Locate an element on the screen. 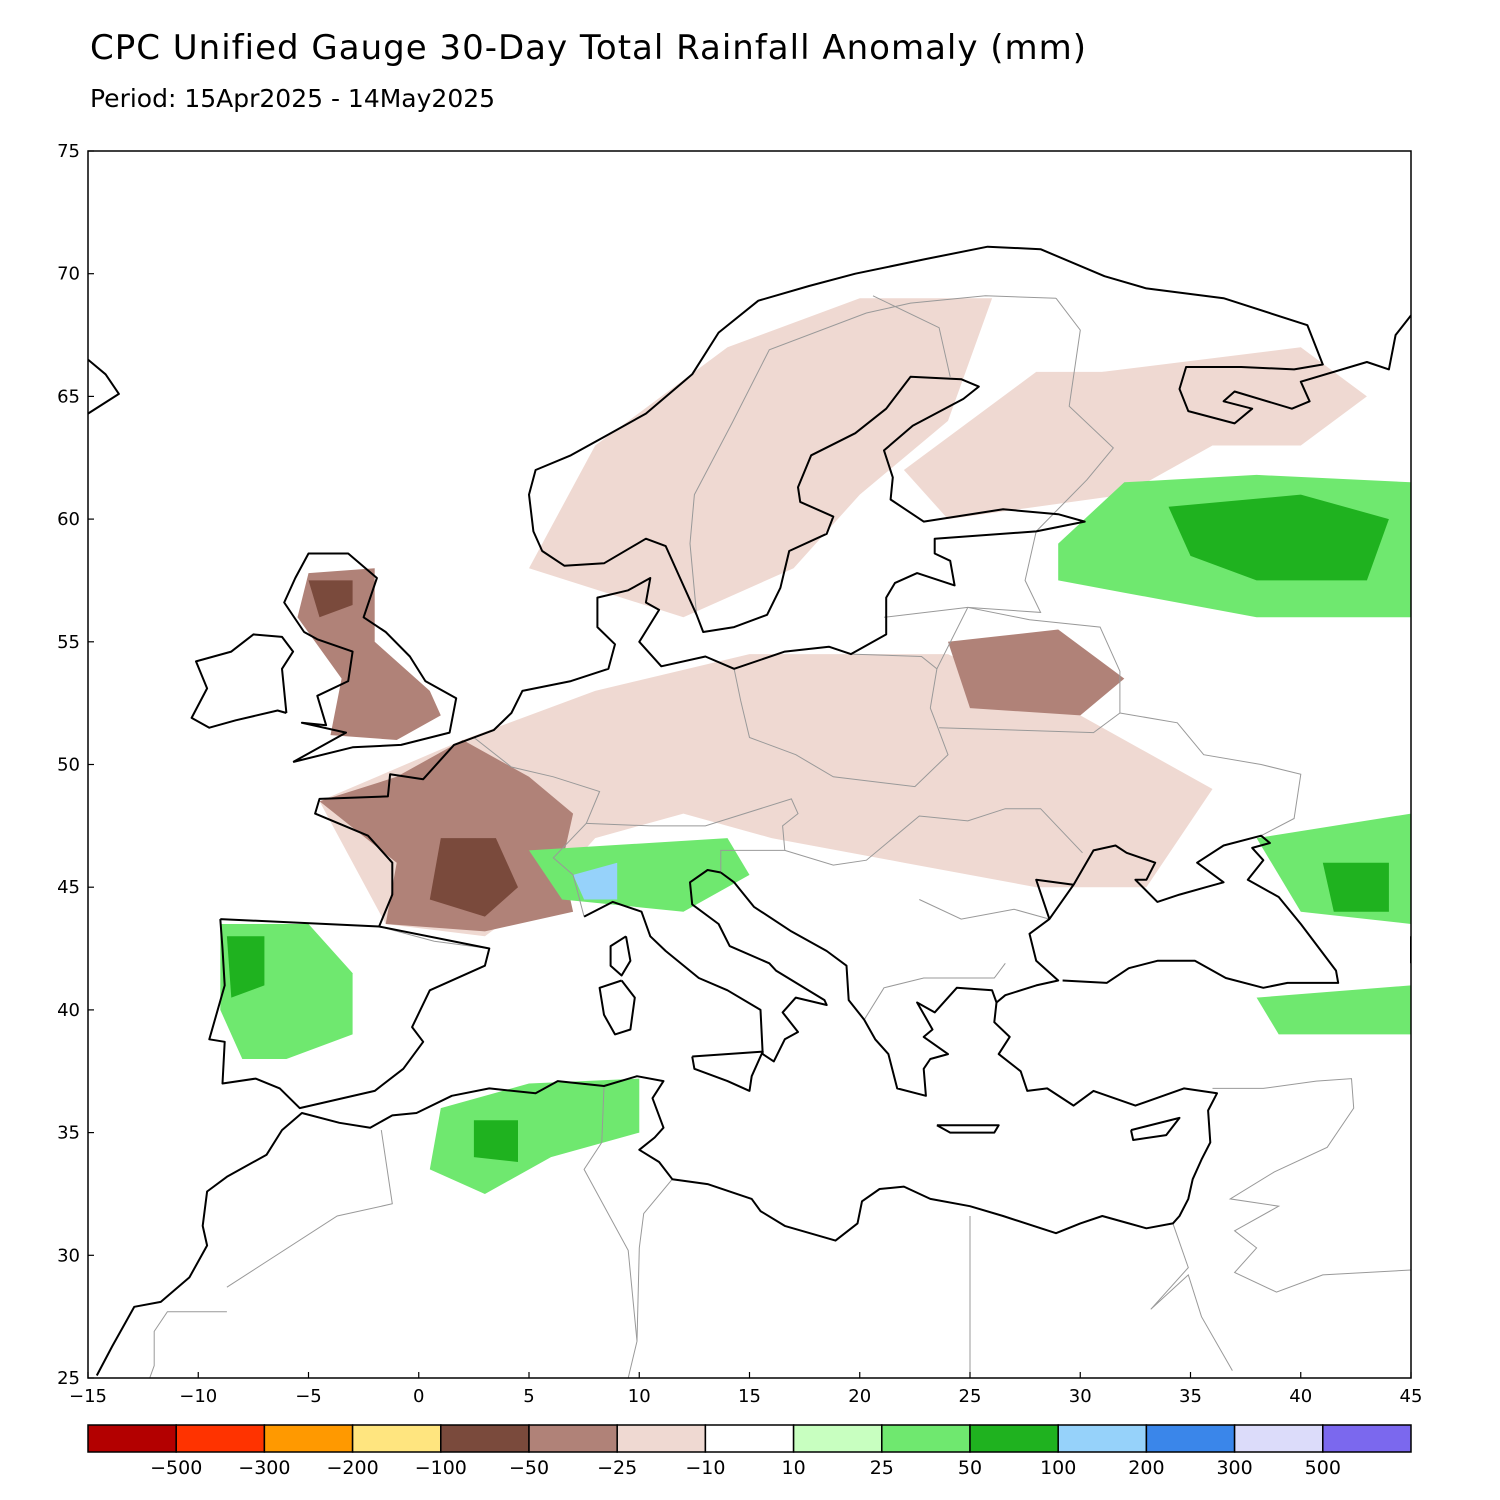  lon-tick-label: 15 is located at coordinates (749, 1396).